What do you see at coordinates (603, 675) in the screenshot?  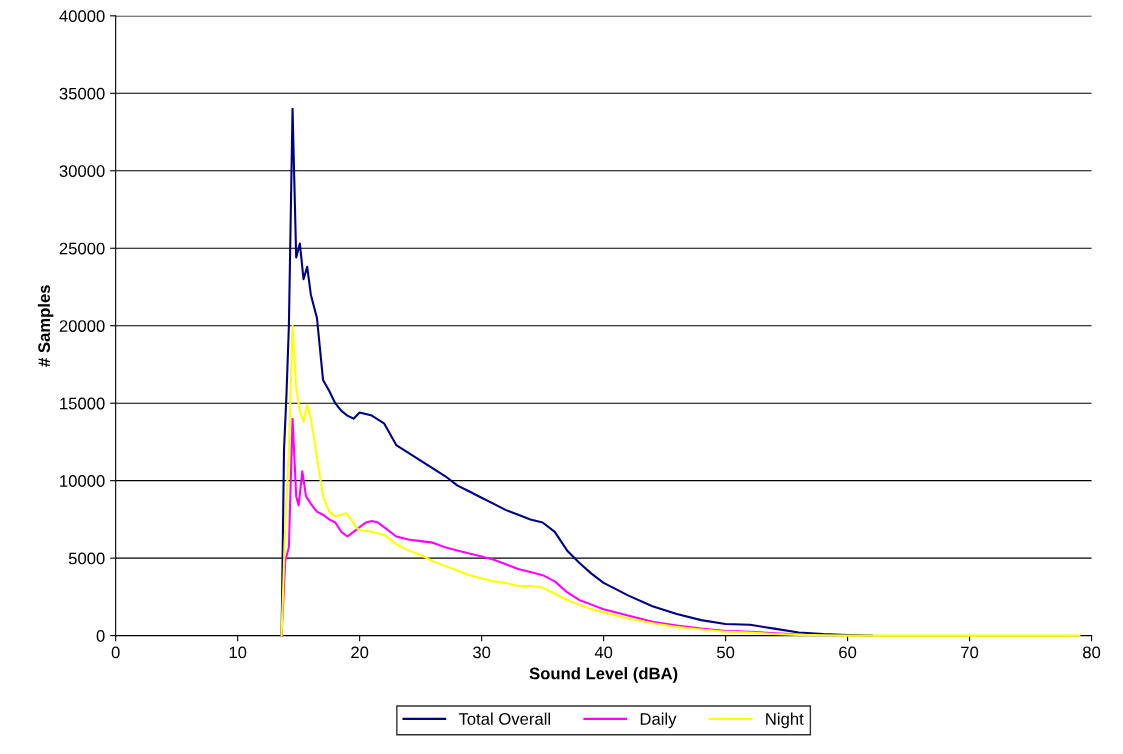 I see `x-axis-title: Sound Level (dBA)` at bounding box center [603, 675].